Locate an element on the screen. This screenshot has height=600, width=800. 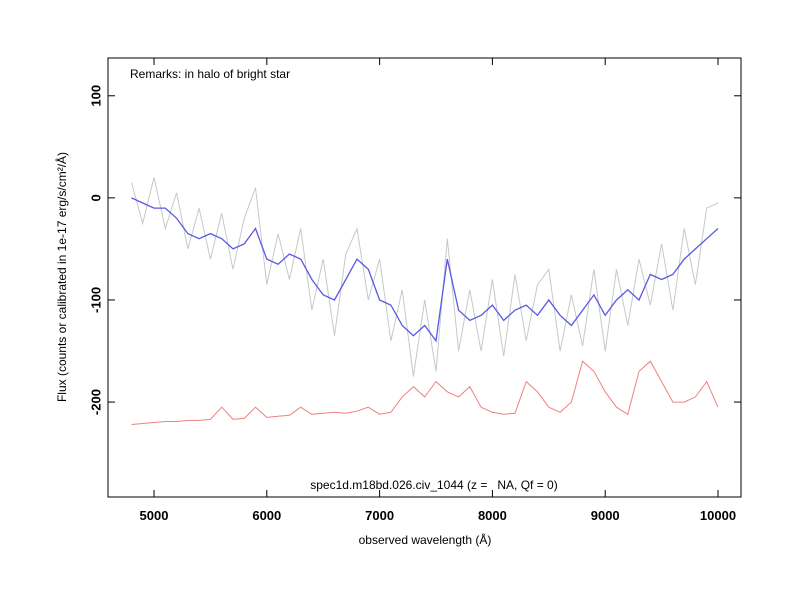
y-tick-label: 0 is located at coordinates (95, 197).